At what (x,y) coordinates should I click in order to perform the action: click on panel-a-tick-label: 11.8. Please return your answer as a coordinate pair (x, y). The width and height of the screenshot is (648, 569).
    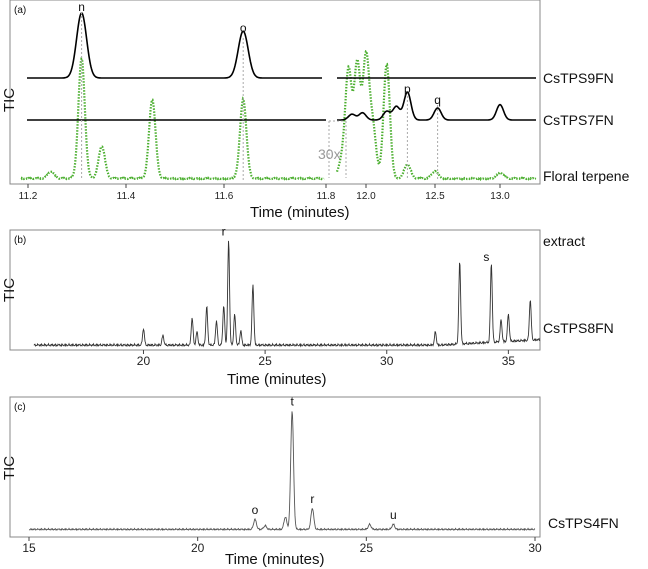
    Looking at the image, I should click on (326, 196).